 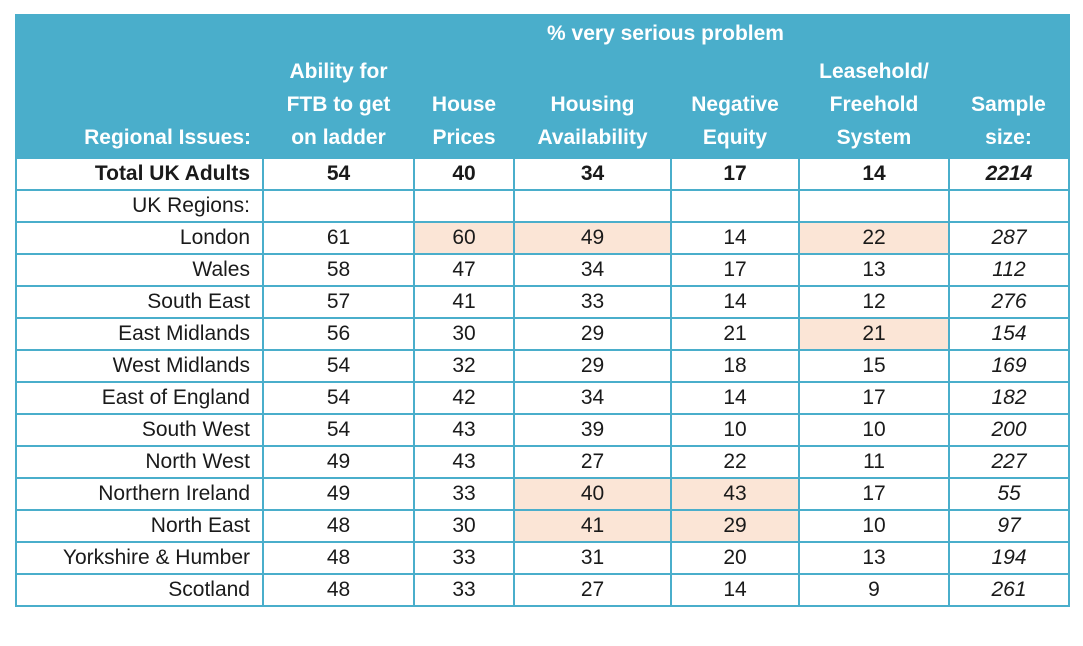 I want to click on column-header-line: Negative, so click(x=735, y=104).